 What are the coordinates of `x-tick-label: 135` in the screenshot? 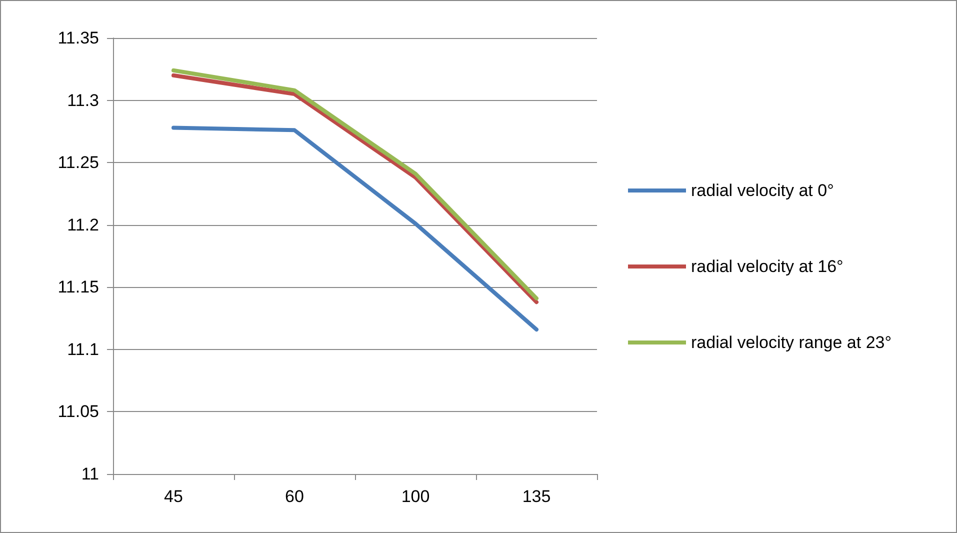 It's located at (536, 496).